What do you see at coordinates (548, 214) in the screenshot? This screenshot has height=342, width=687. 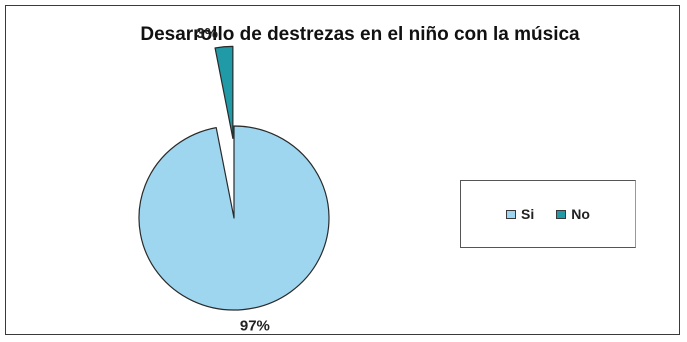 I see `chart-legend: Si No` at bounding box center [548, 214].